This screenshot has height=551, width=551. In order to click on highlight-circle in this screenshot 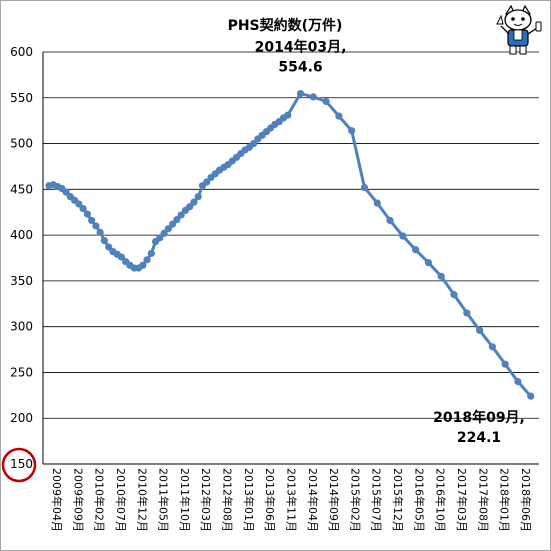, I will do `click(19, 465)`.